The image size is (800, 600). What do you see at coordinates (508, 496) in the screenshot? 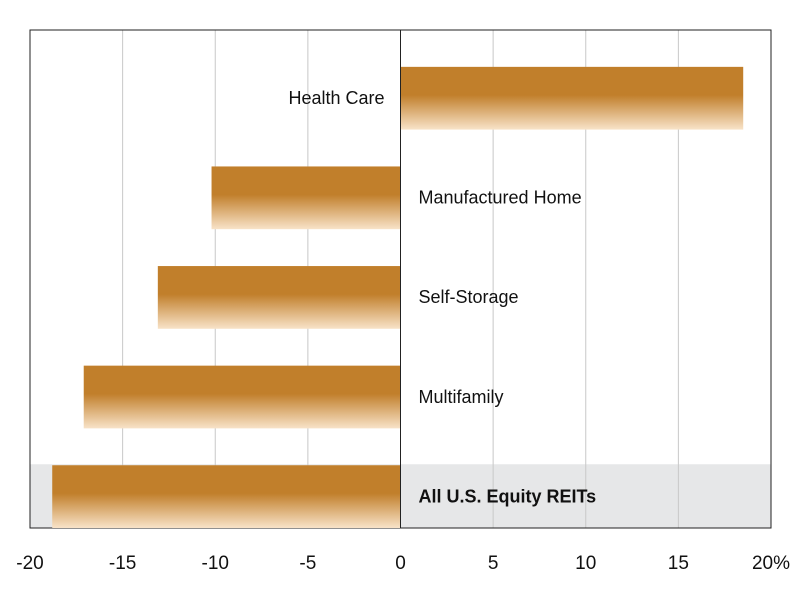
I see `category-label: All U.S. Equity REITs` at bounding box center [508, 496].